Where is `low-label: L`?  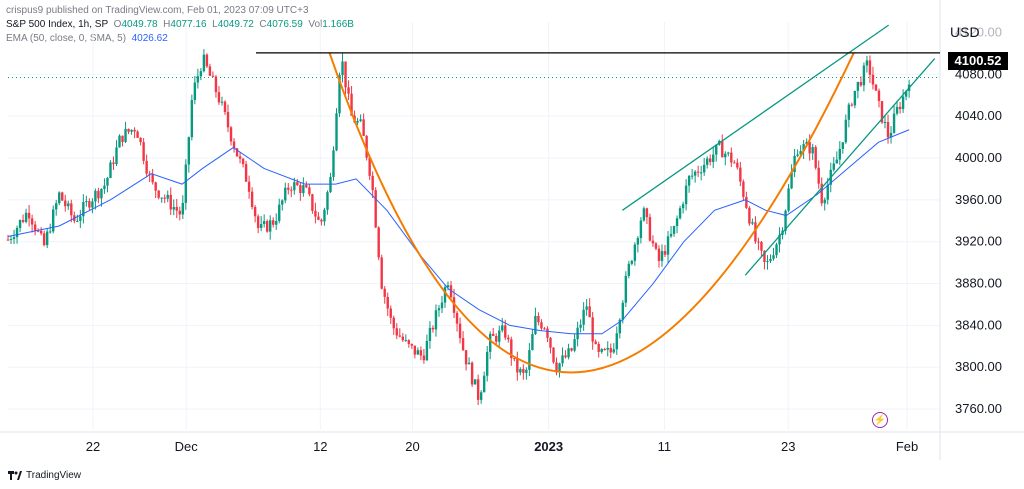 low-label: L is located at coordinates (215, 24).